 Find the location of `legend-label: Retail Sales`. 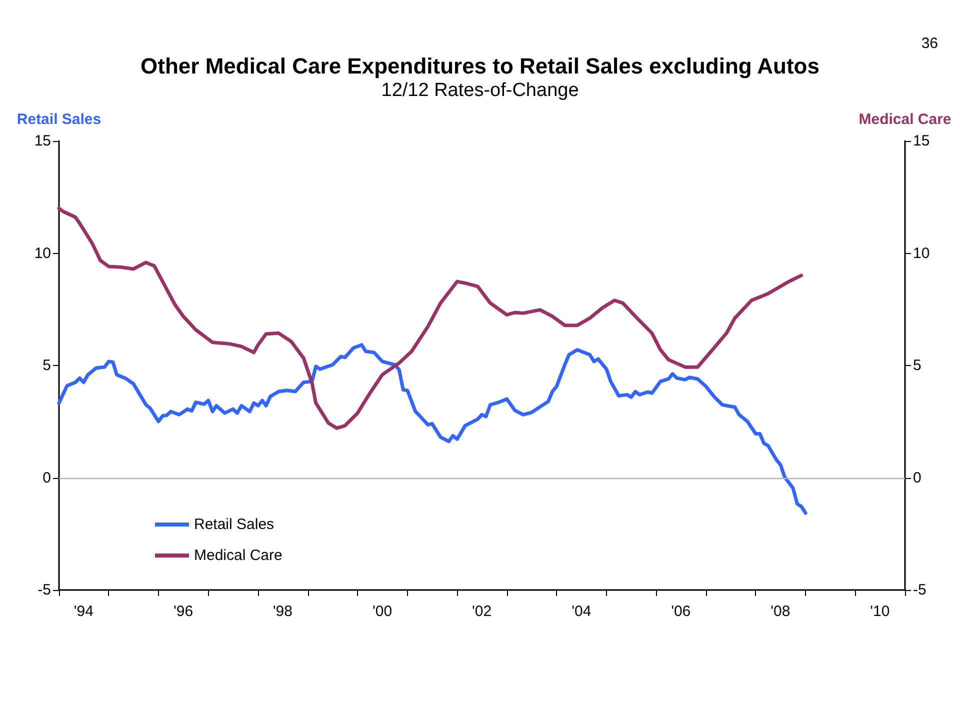

legend-label: Retail Sales is located at coordinates (234, 524).